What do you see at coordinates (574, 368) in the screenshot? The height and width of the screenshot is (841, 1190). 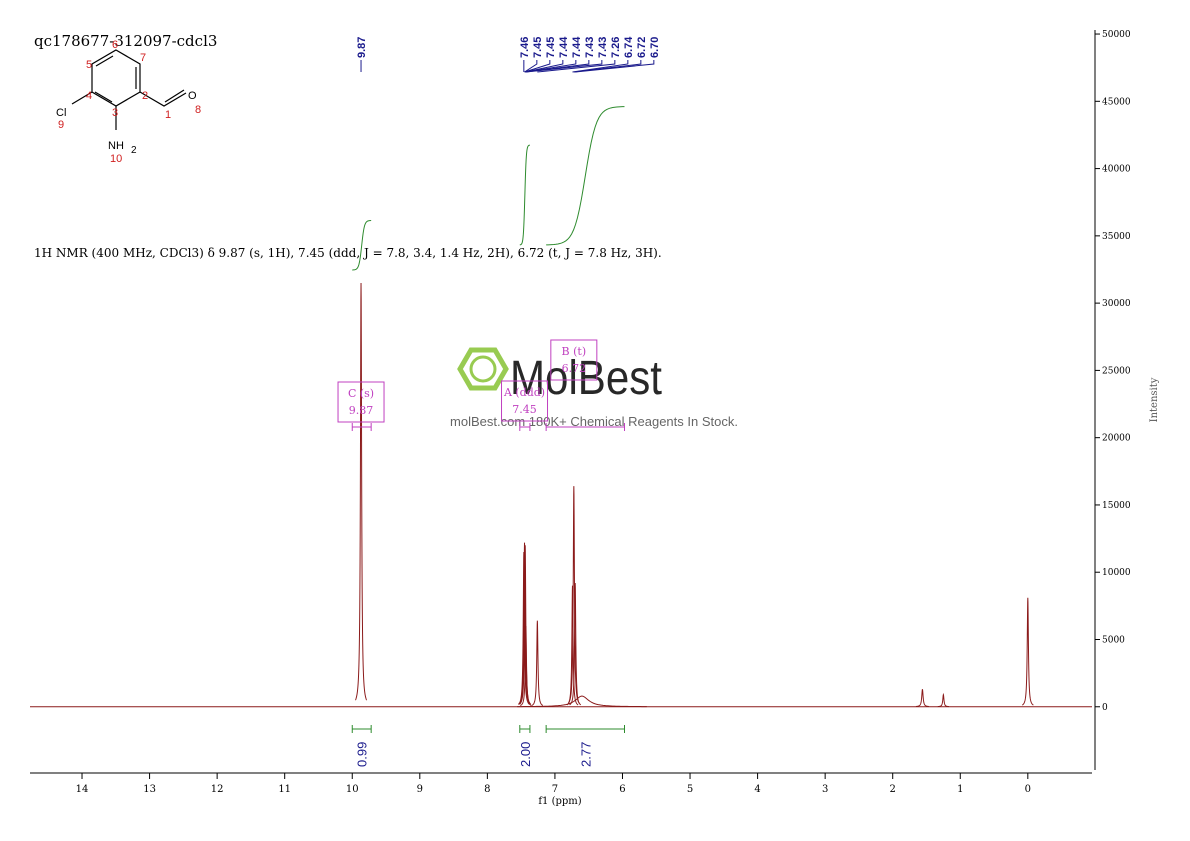 I see `multiplet-shift: 6.72` at bounding box center [574, 368].